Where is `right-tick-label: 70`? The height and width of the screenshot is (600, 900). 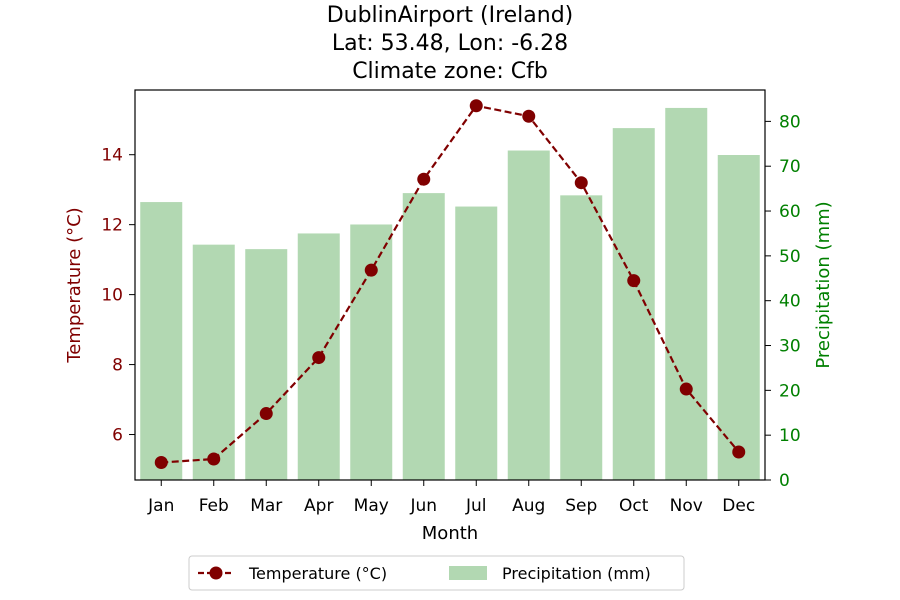
right-tick-label: 70 is located at coordinates (790, 167).